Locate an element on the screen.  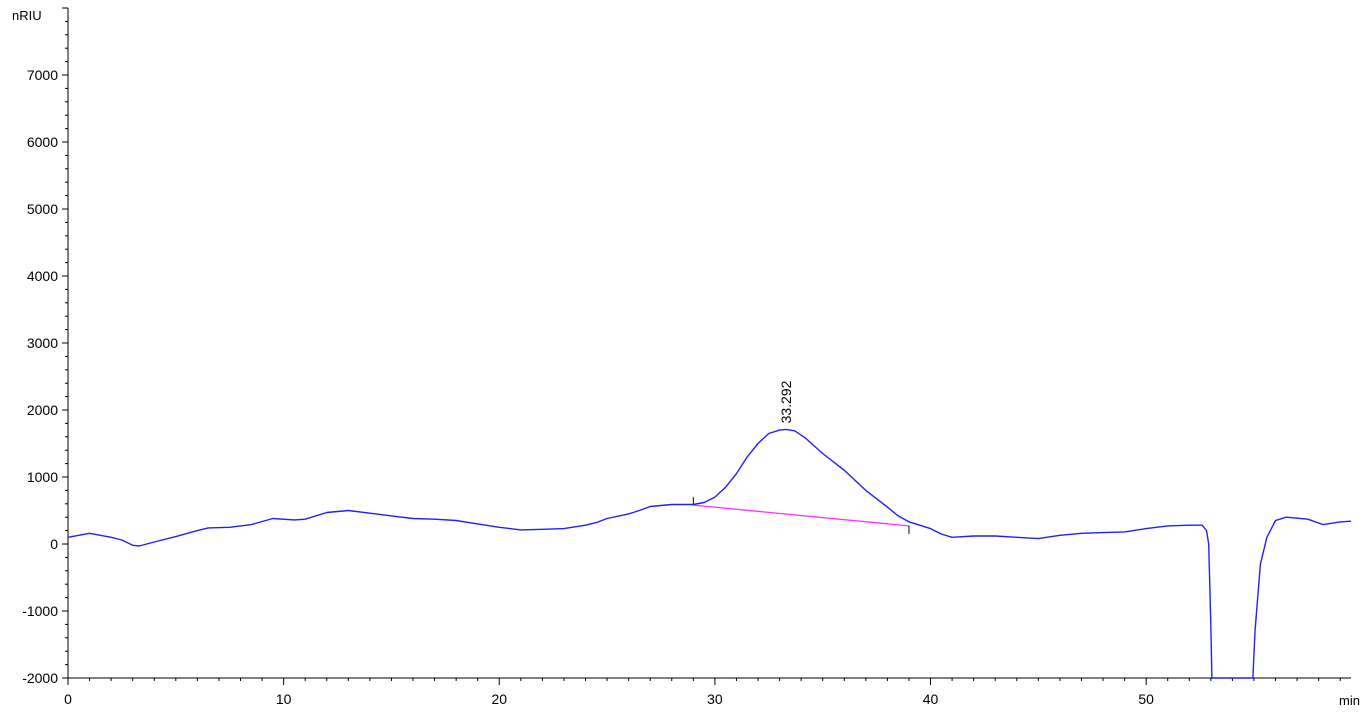
x-major-ticks: 0 10 20 30 40 50 is located at coordinates (609, 692).